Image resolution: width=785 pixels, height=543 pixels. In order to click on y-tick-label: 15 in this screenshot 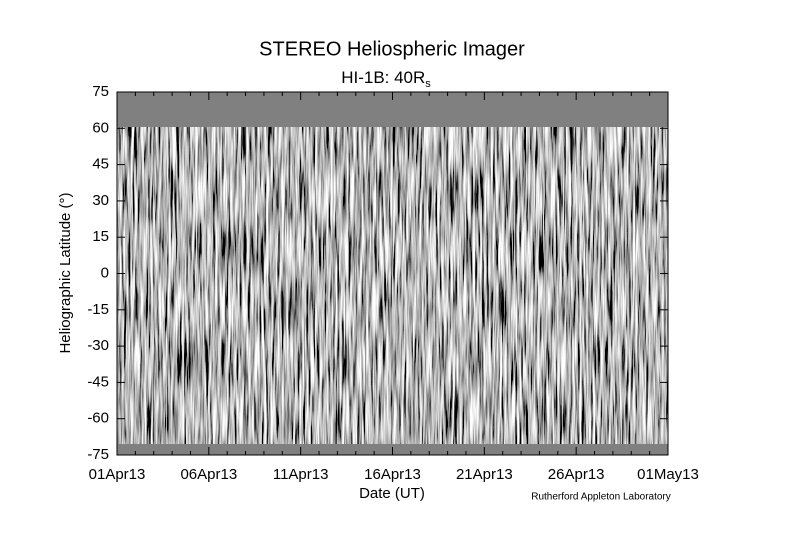, I will do `click(100, 236)`.